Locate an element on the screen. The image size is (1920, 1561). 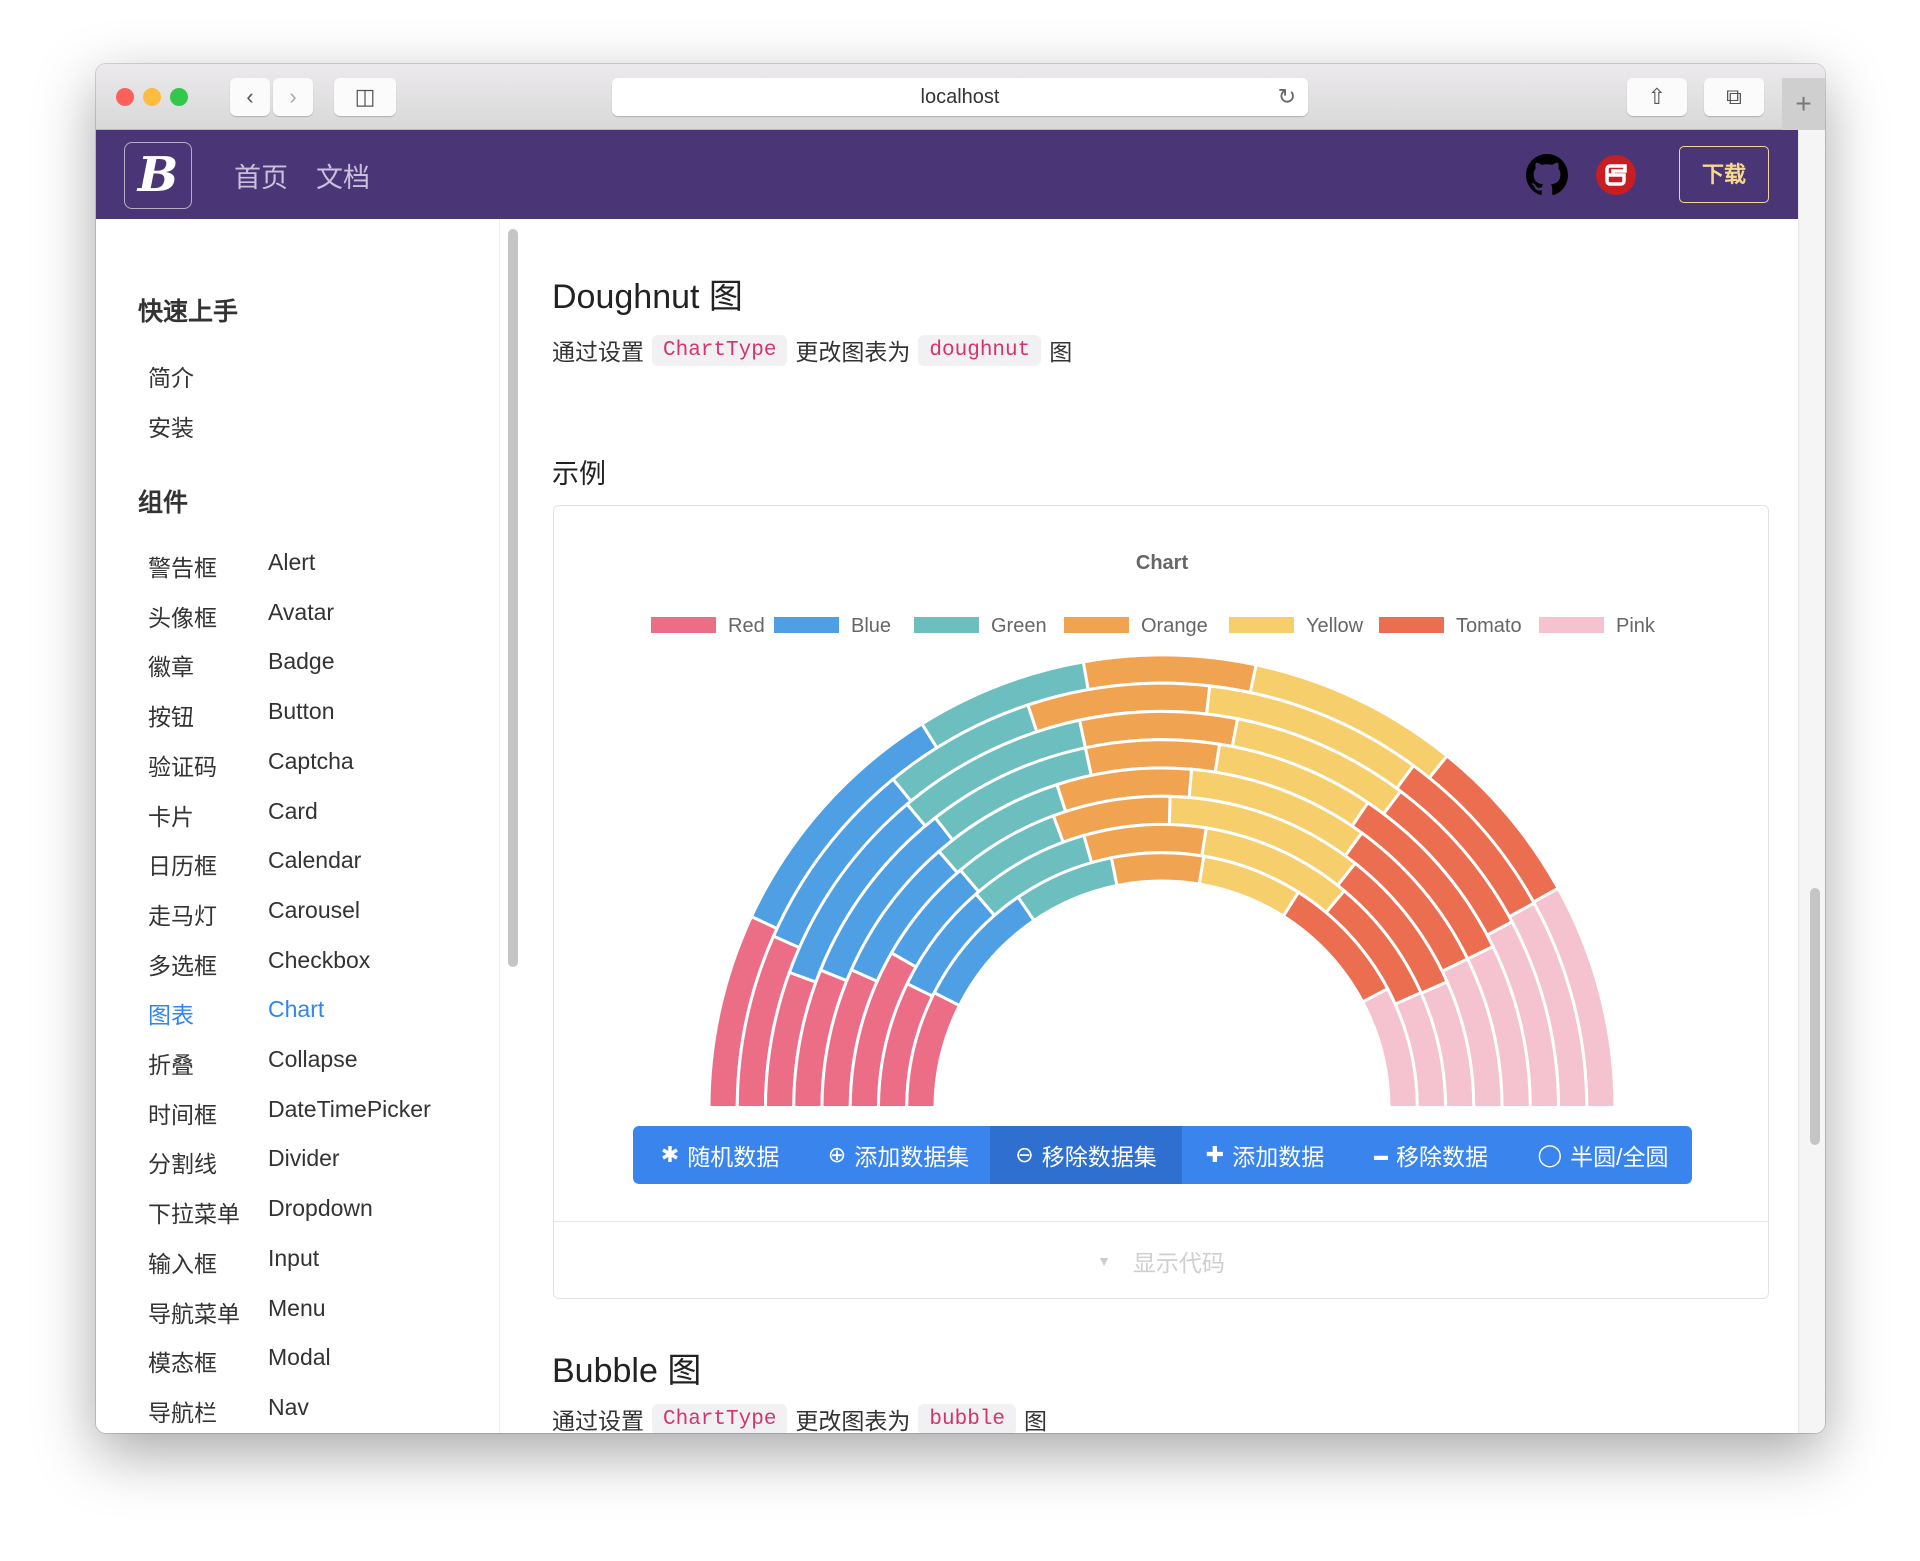
bubble-description: 通过设置 ChartType 更改图表为 bubble 图 is located at coordinates (799, 1417).